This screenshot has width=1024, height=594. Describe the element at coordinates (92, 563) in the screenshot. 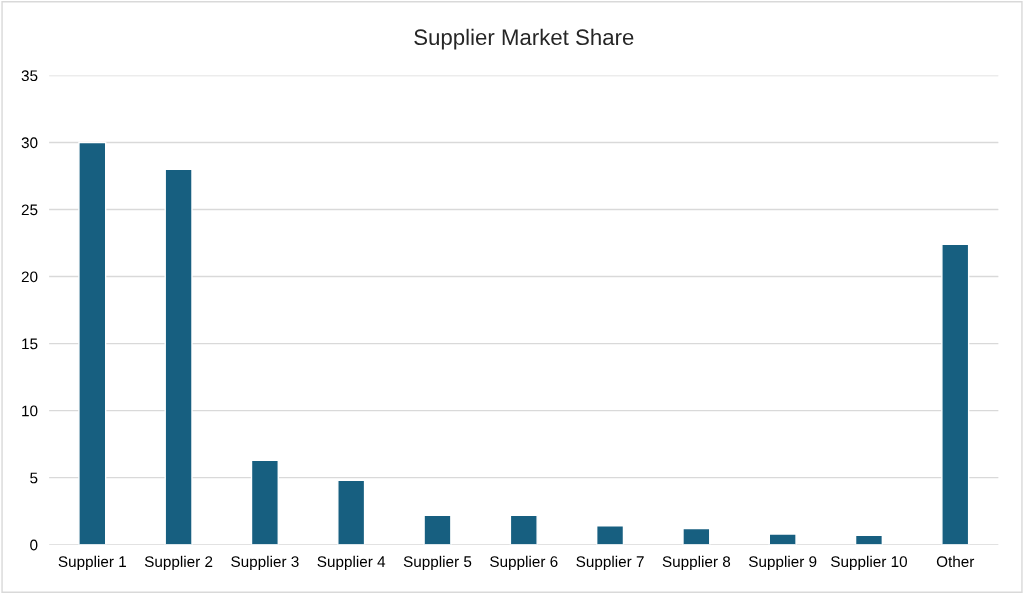

I see `x-tick-label: Supplier 1` at that location.